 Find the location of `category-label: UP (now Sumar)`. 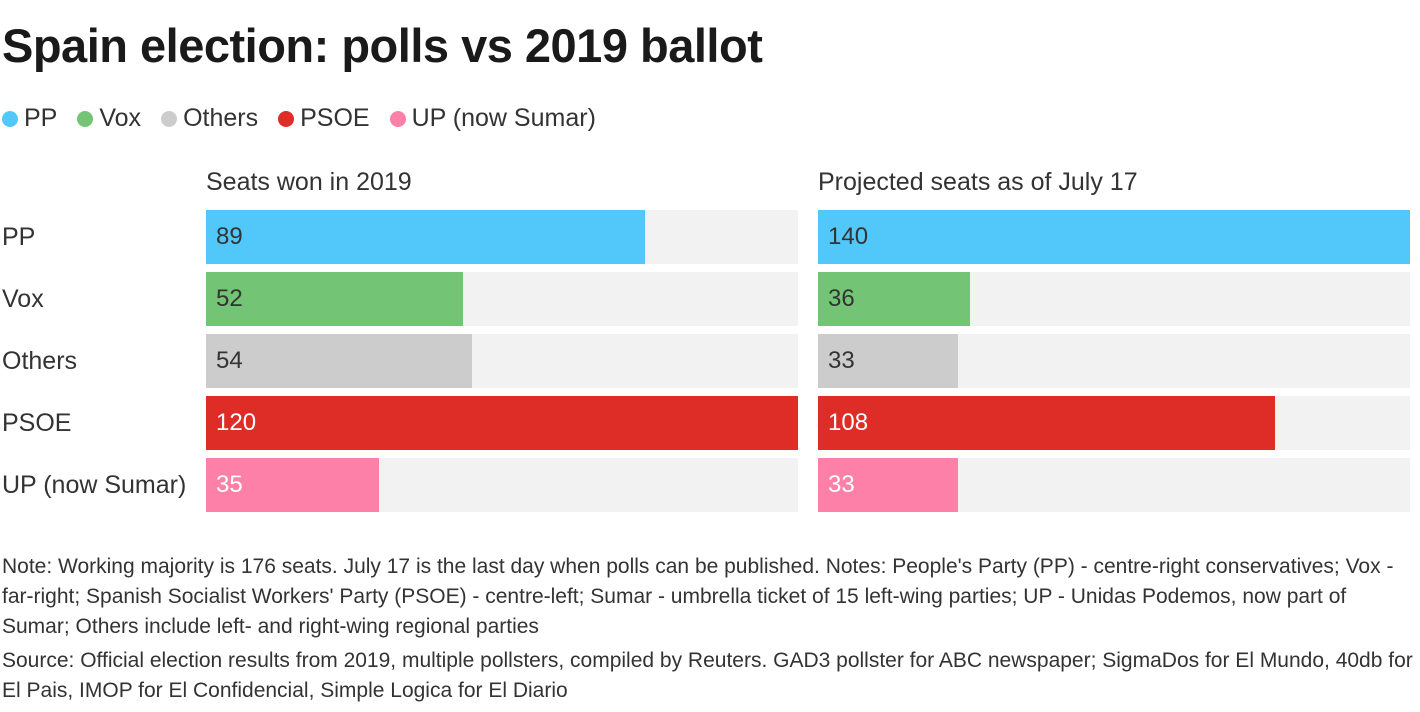

category-label: UP (now Sumar) is located at coordinates (94, 485).